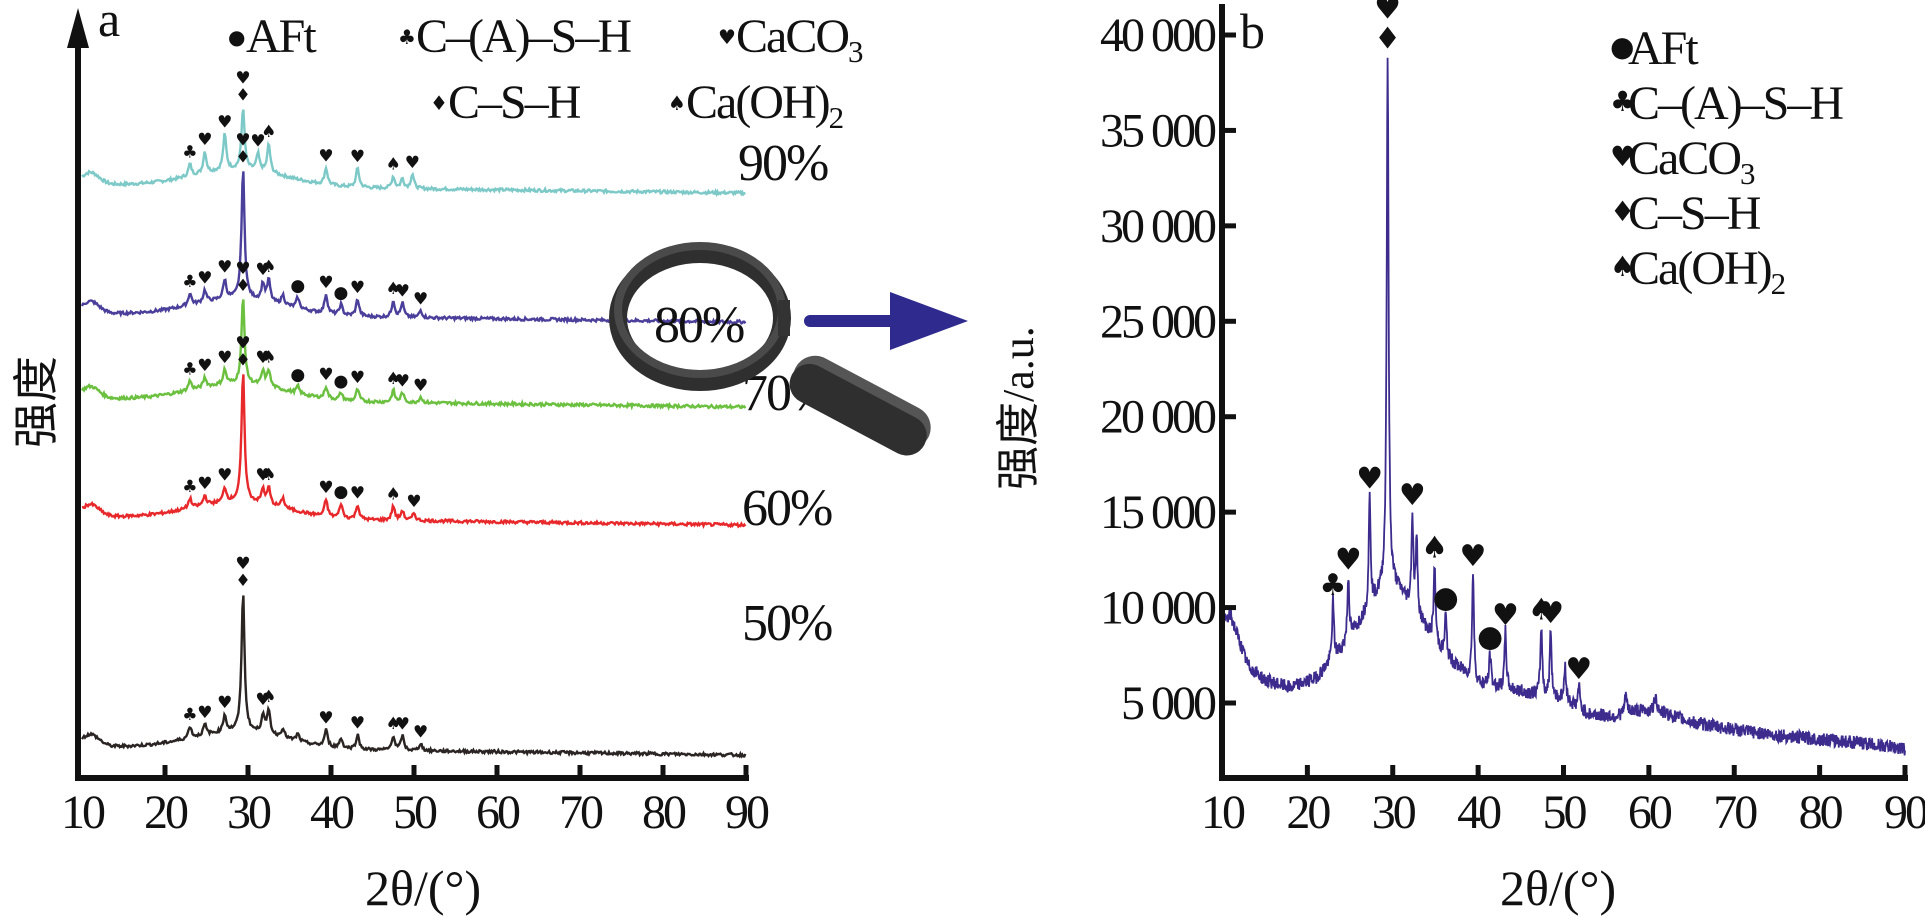 This screenshot has width=1925, height=921. Describe the element at coordinates (83, 812) in the screenshot. I see `panel-a-x-tick-label: 10` at that location.